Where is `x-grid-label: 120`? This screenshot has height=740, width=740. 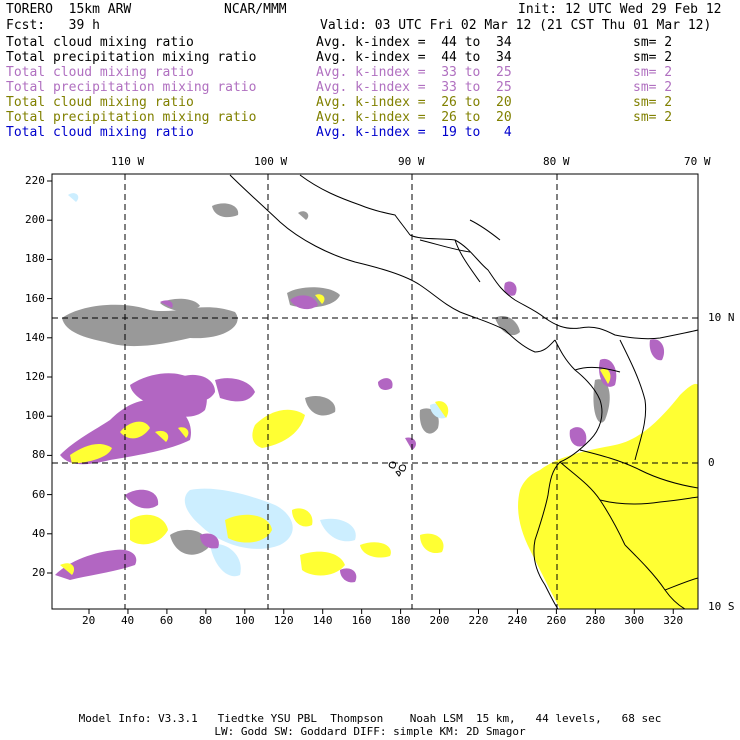 x-grid-label: 120 is located at coordinates (283, 620).